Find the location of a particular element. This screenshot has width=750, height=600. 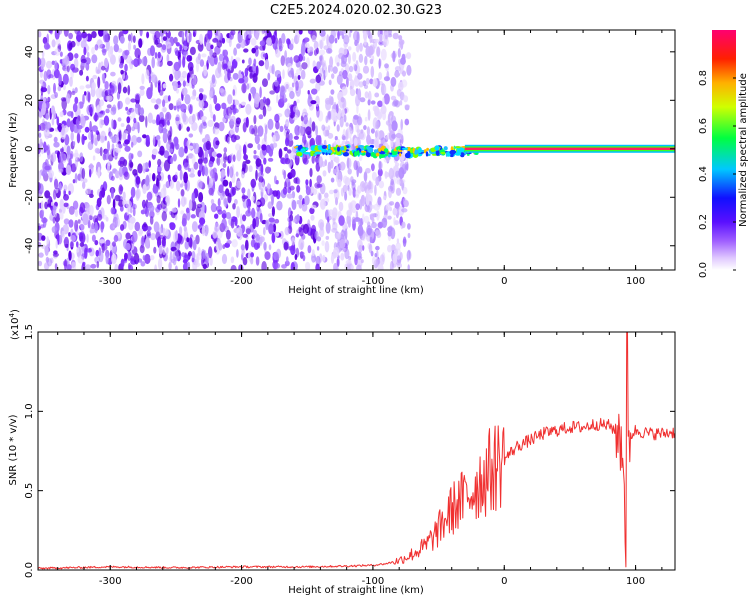

snr-y-tick-label: 1.5 is located at coordinates (29, 332).